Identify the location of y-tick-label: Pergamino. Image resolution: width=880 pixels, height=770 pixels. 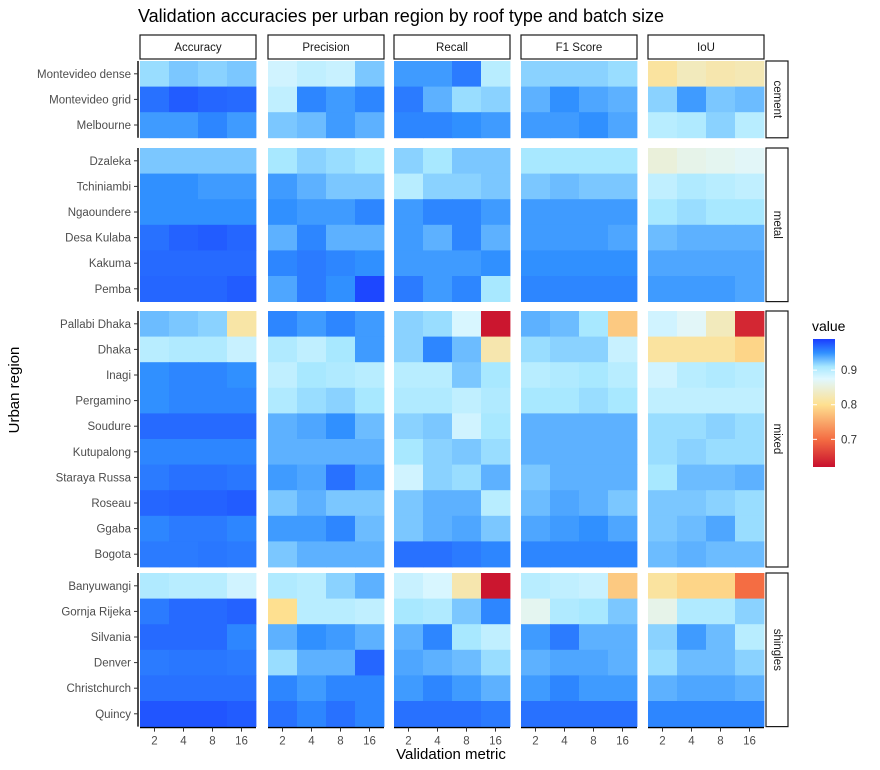
(103, 402).